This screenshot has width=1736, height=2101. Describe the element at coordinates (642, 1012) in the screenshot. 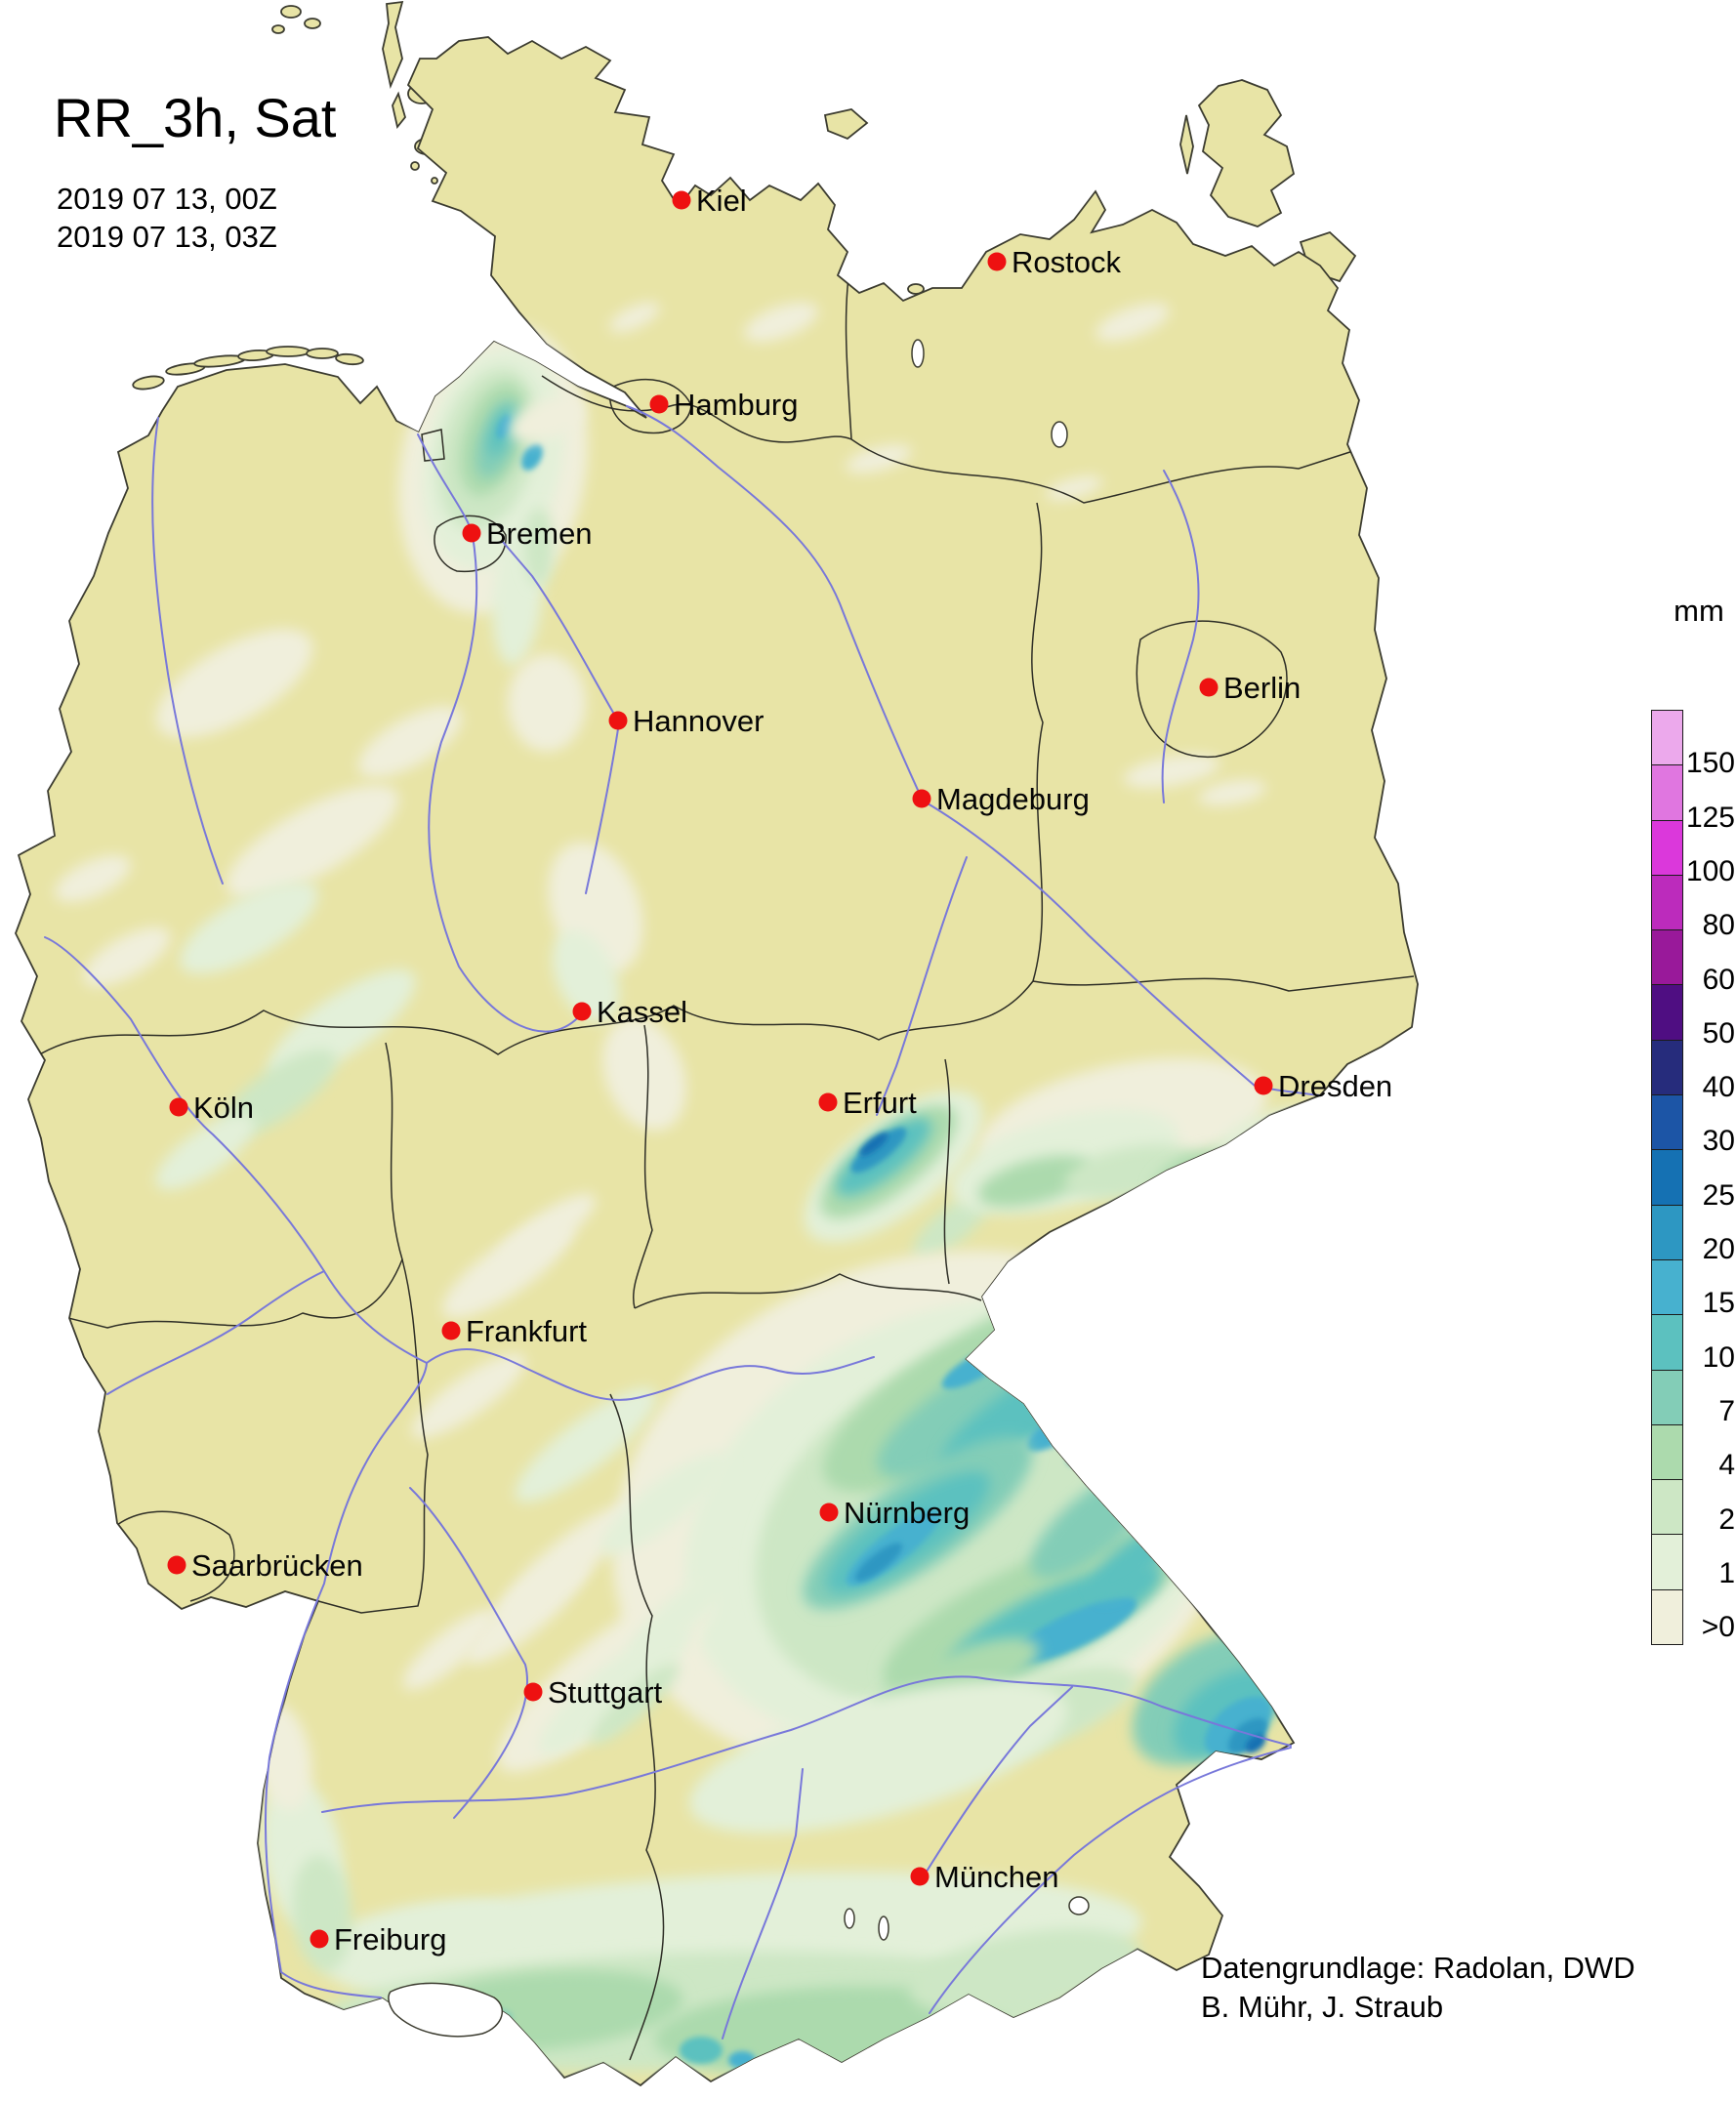

I see `city-label: Kassel` at that location.